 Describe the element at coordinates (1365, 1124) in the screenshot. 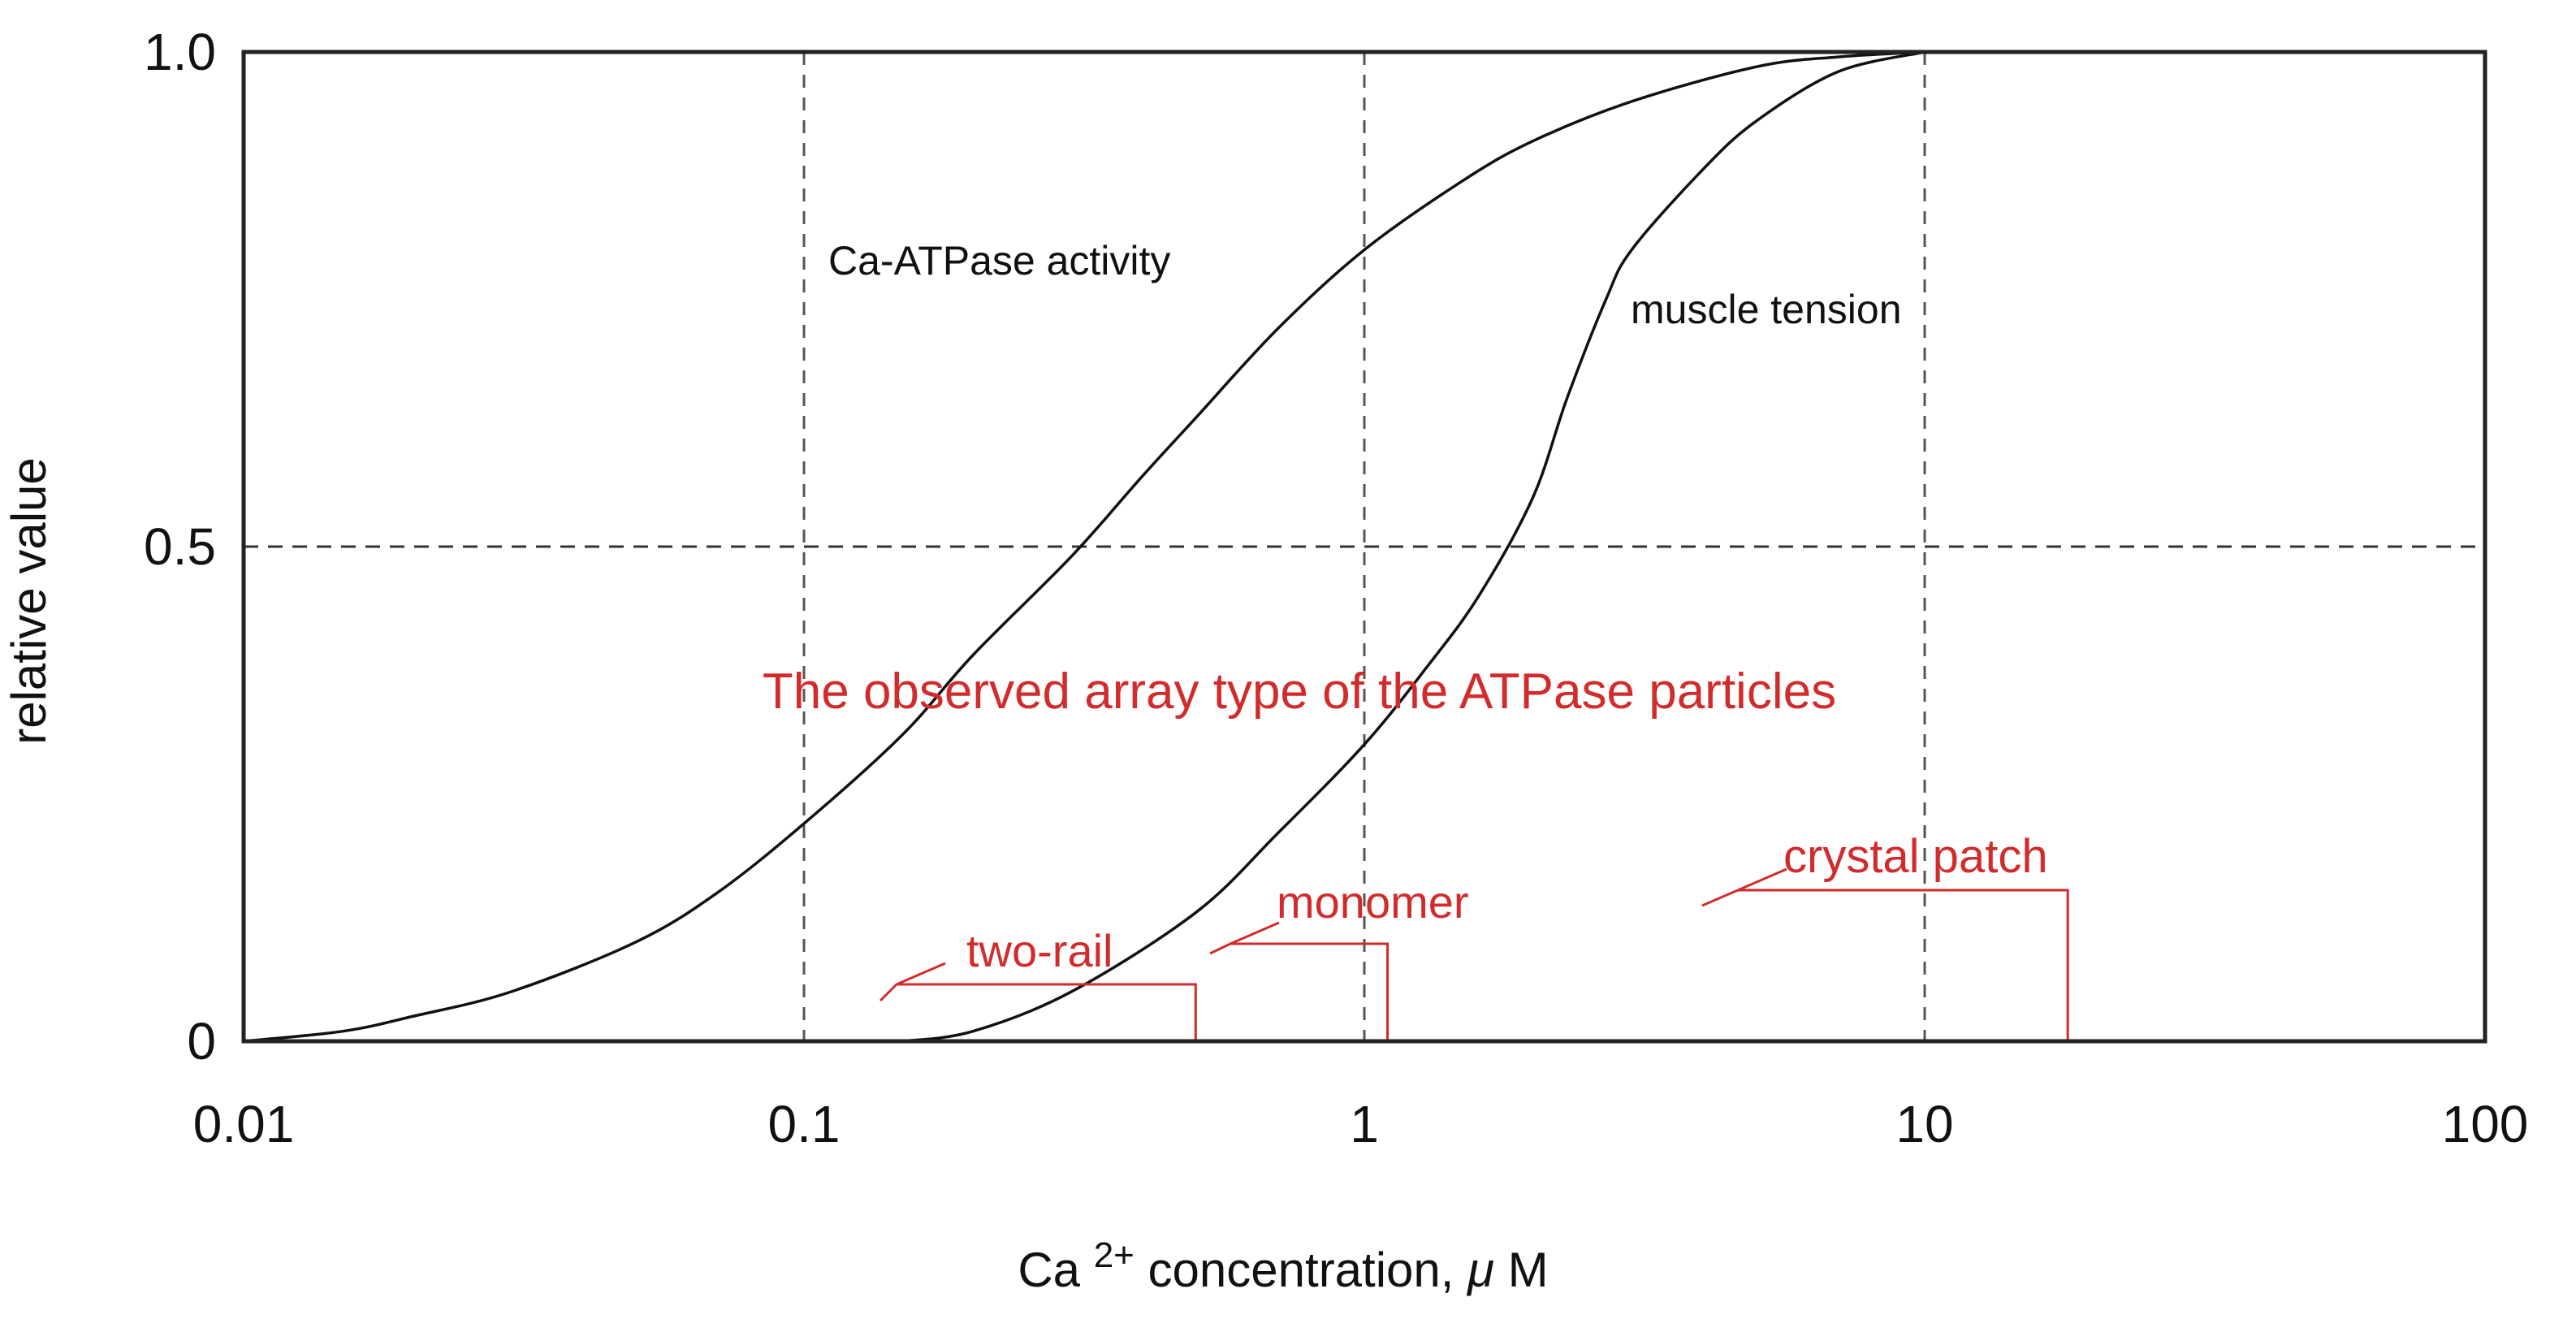

I see `x-tick-label: 1` at that location.